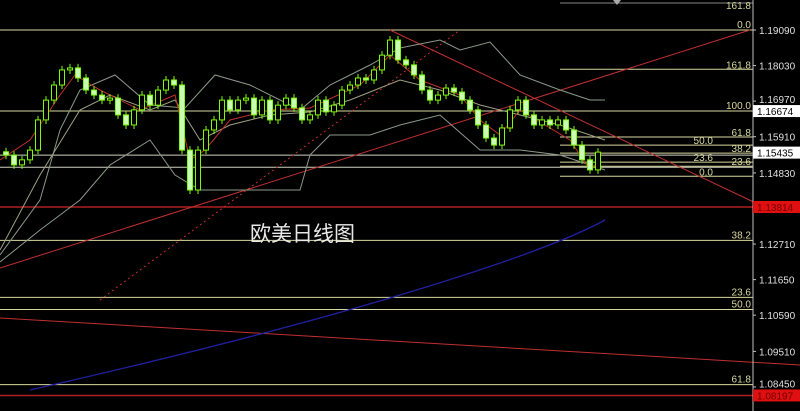 This screenshot has height=411, width=800. Describe the element at coordinates (777, 281) in the screenshot. I see `price-tick-label: 1.11650` at that location.